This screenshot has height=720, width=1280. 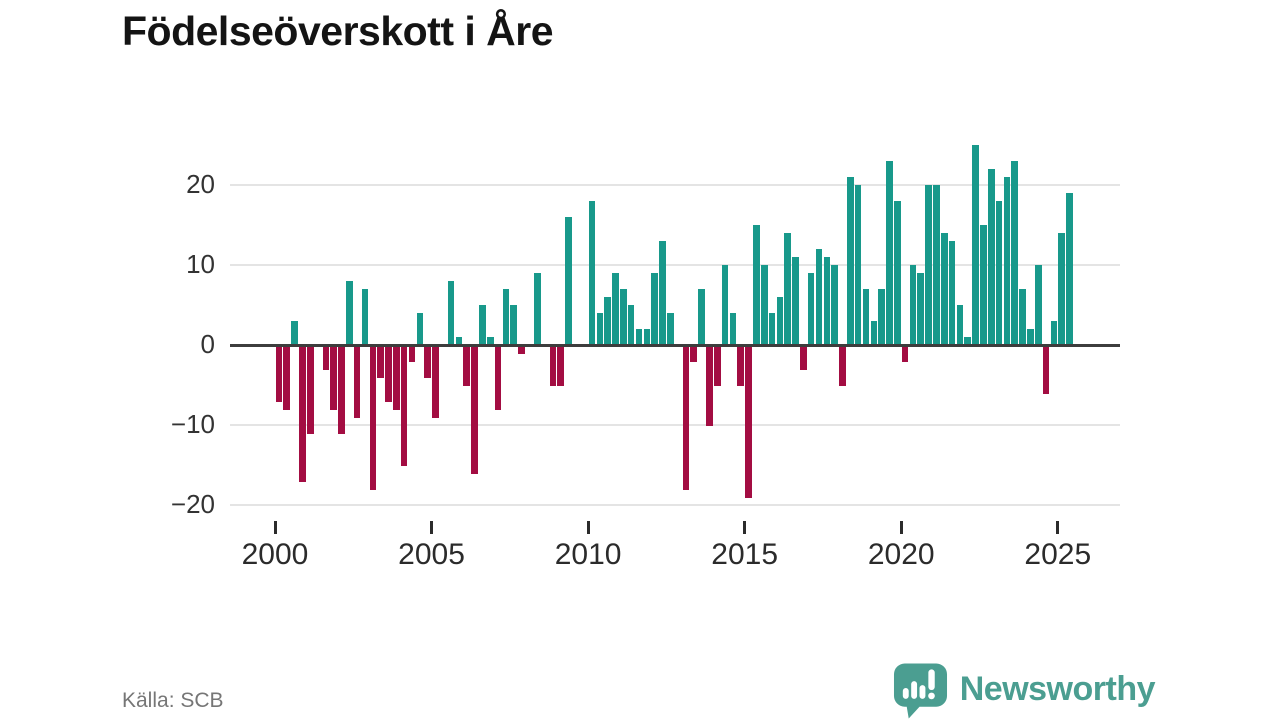 I want to click on bar-quarter-2019q3, so click(x=889, y=253).